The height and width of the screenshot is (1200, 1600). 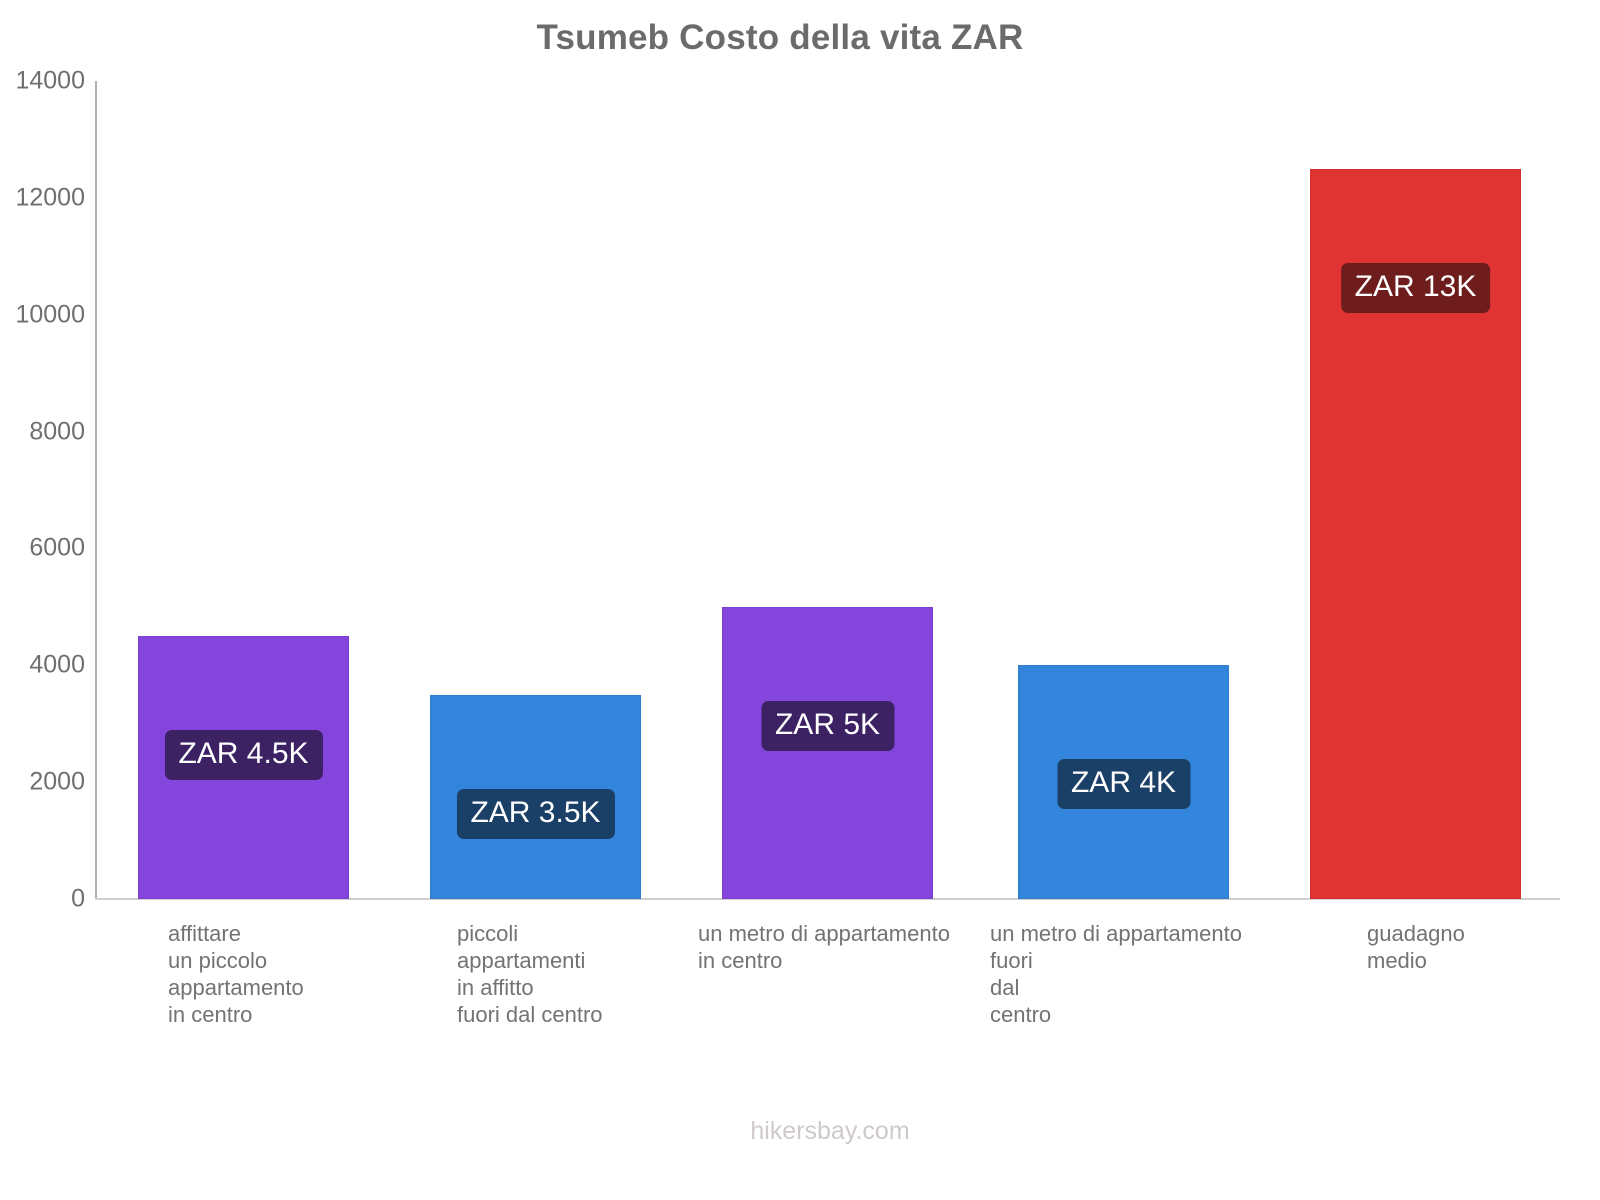 I want to click on y-axis-tick-label: 14000, so click(x=50, y=80).